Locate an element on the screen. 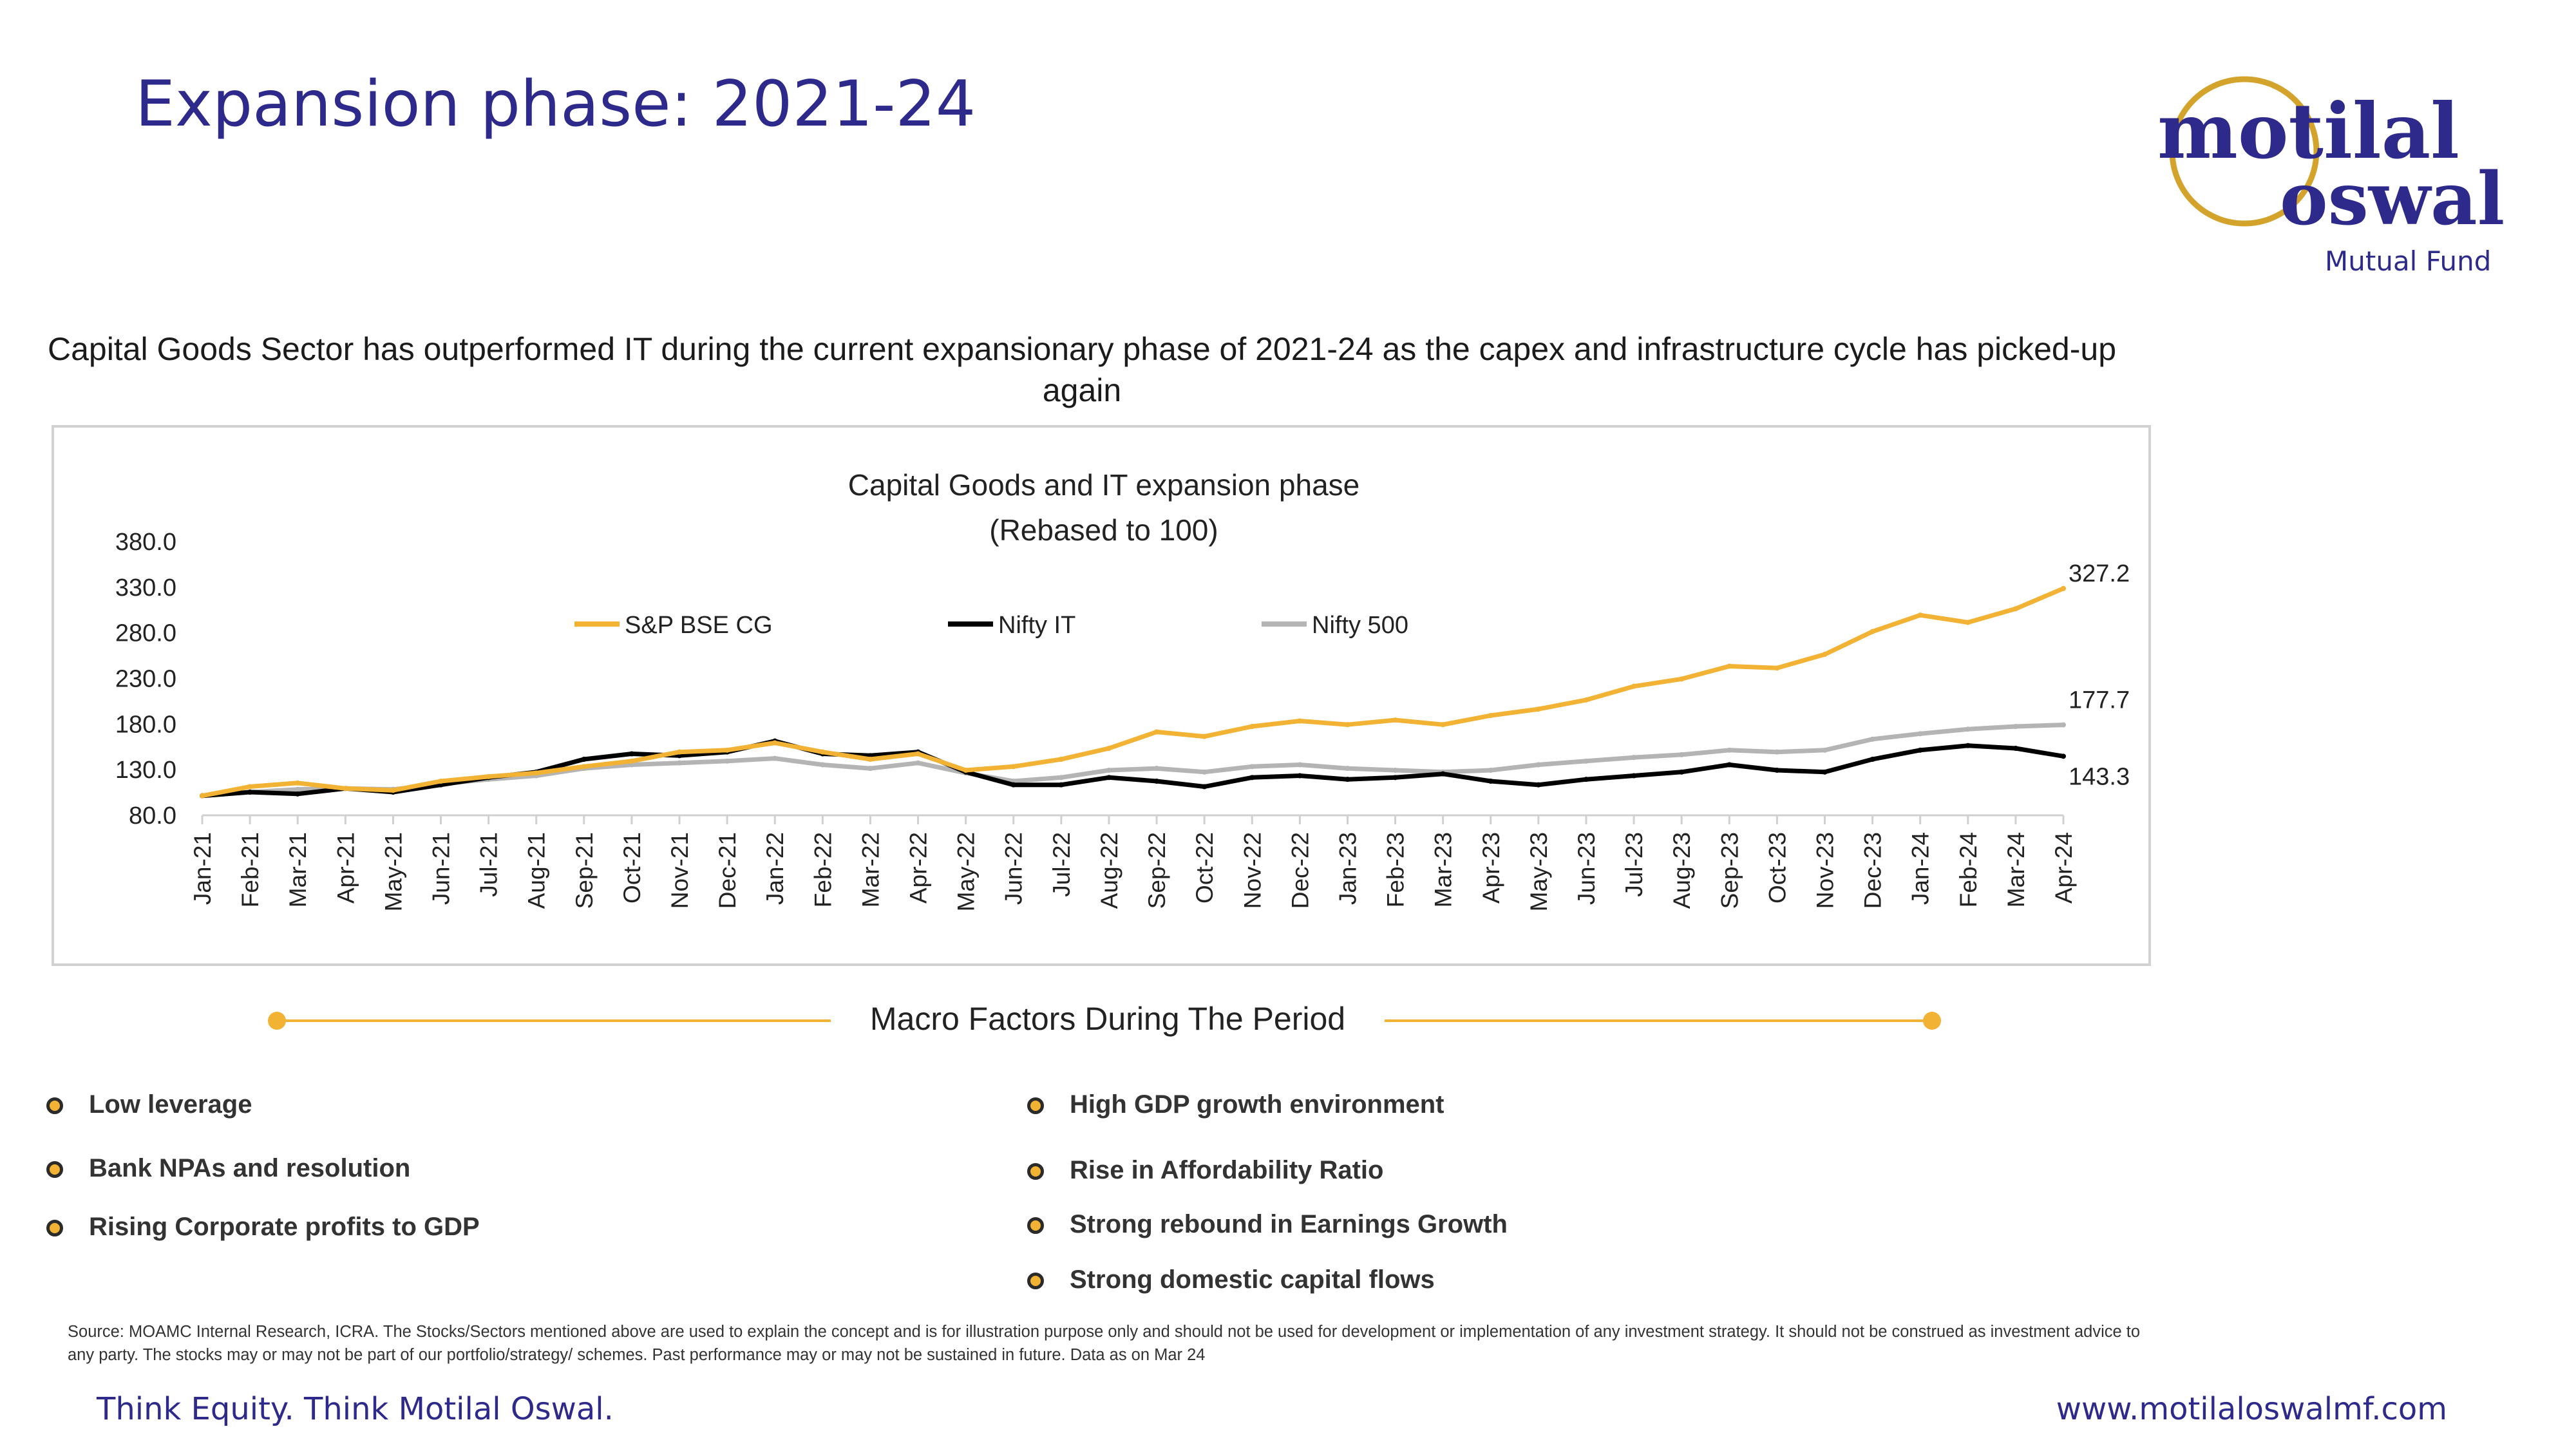  motilal-oswal-logo: motilal oswal Mutual Fund is located at coordinates (2331, 176).